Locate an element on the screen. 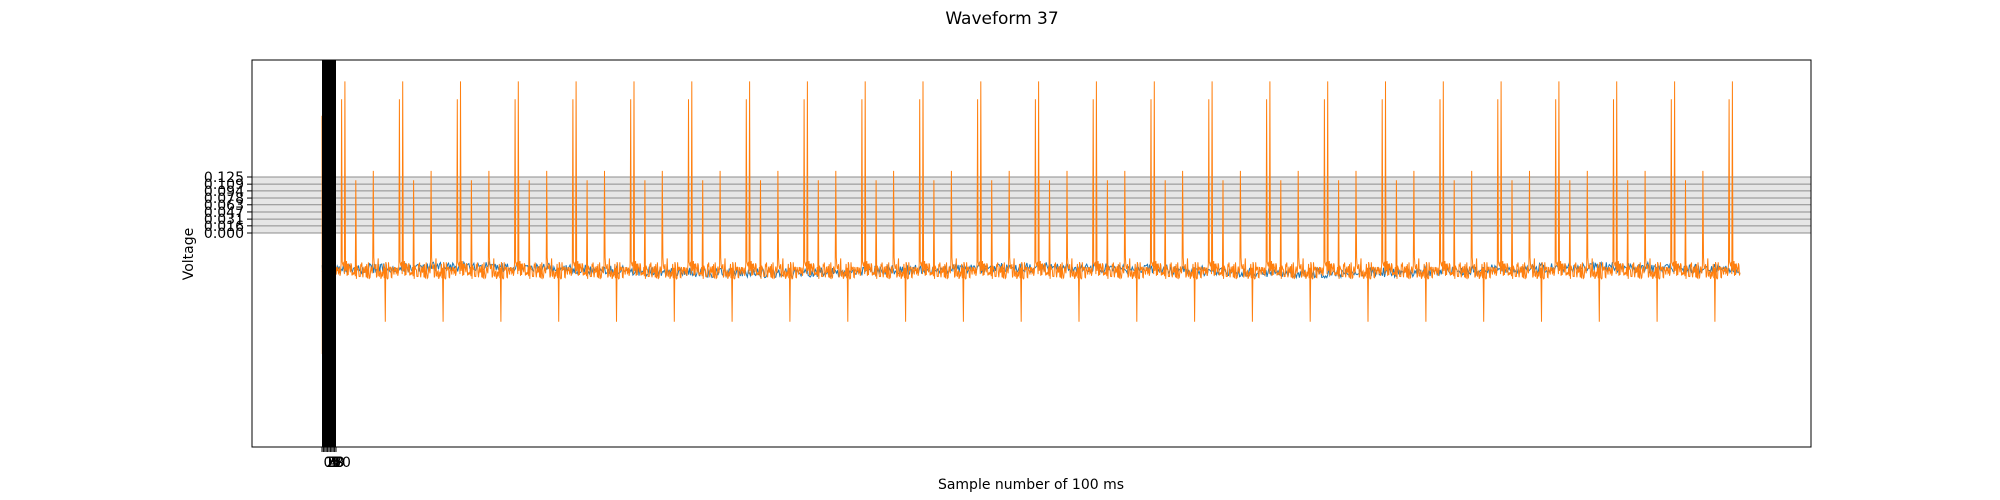  y-tick-label: 0.078 is located at coordinates (224, 199).